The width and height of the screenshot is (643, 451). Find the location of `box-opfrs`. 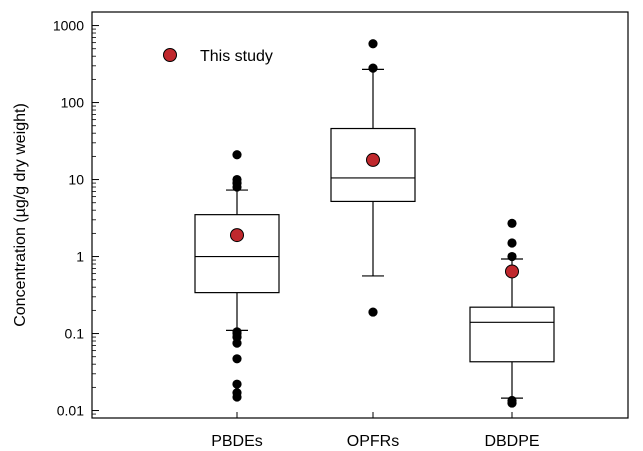

box-opfrs is located at coordinates (373, 178).